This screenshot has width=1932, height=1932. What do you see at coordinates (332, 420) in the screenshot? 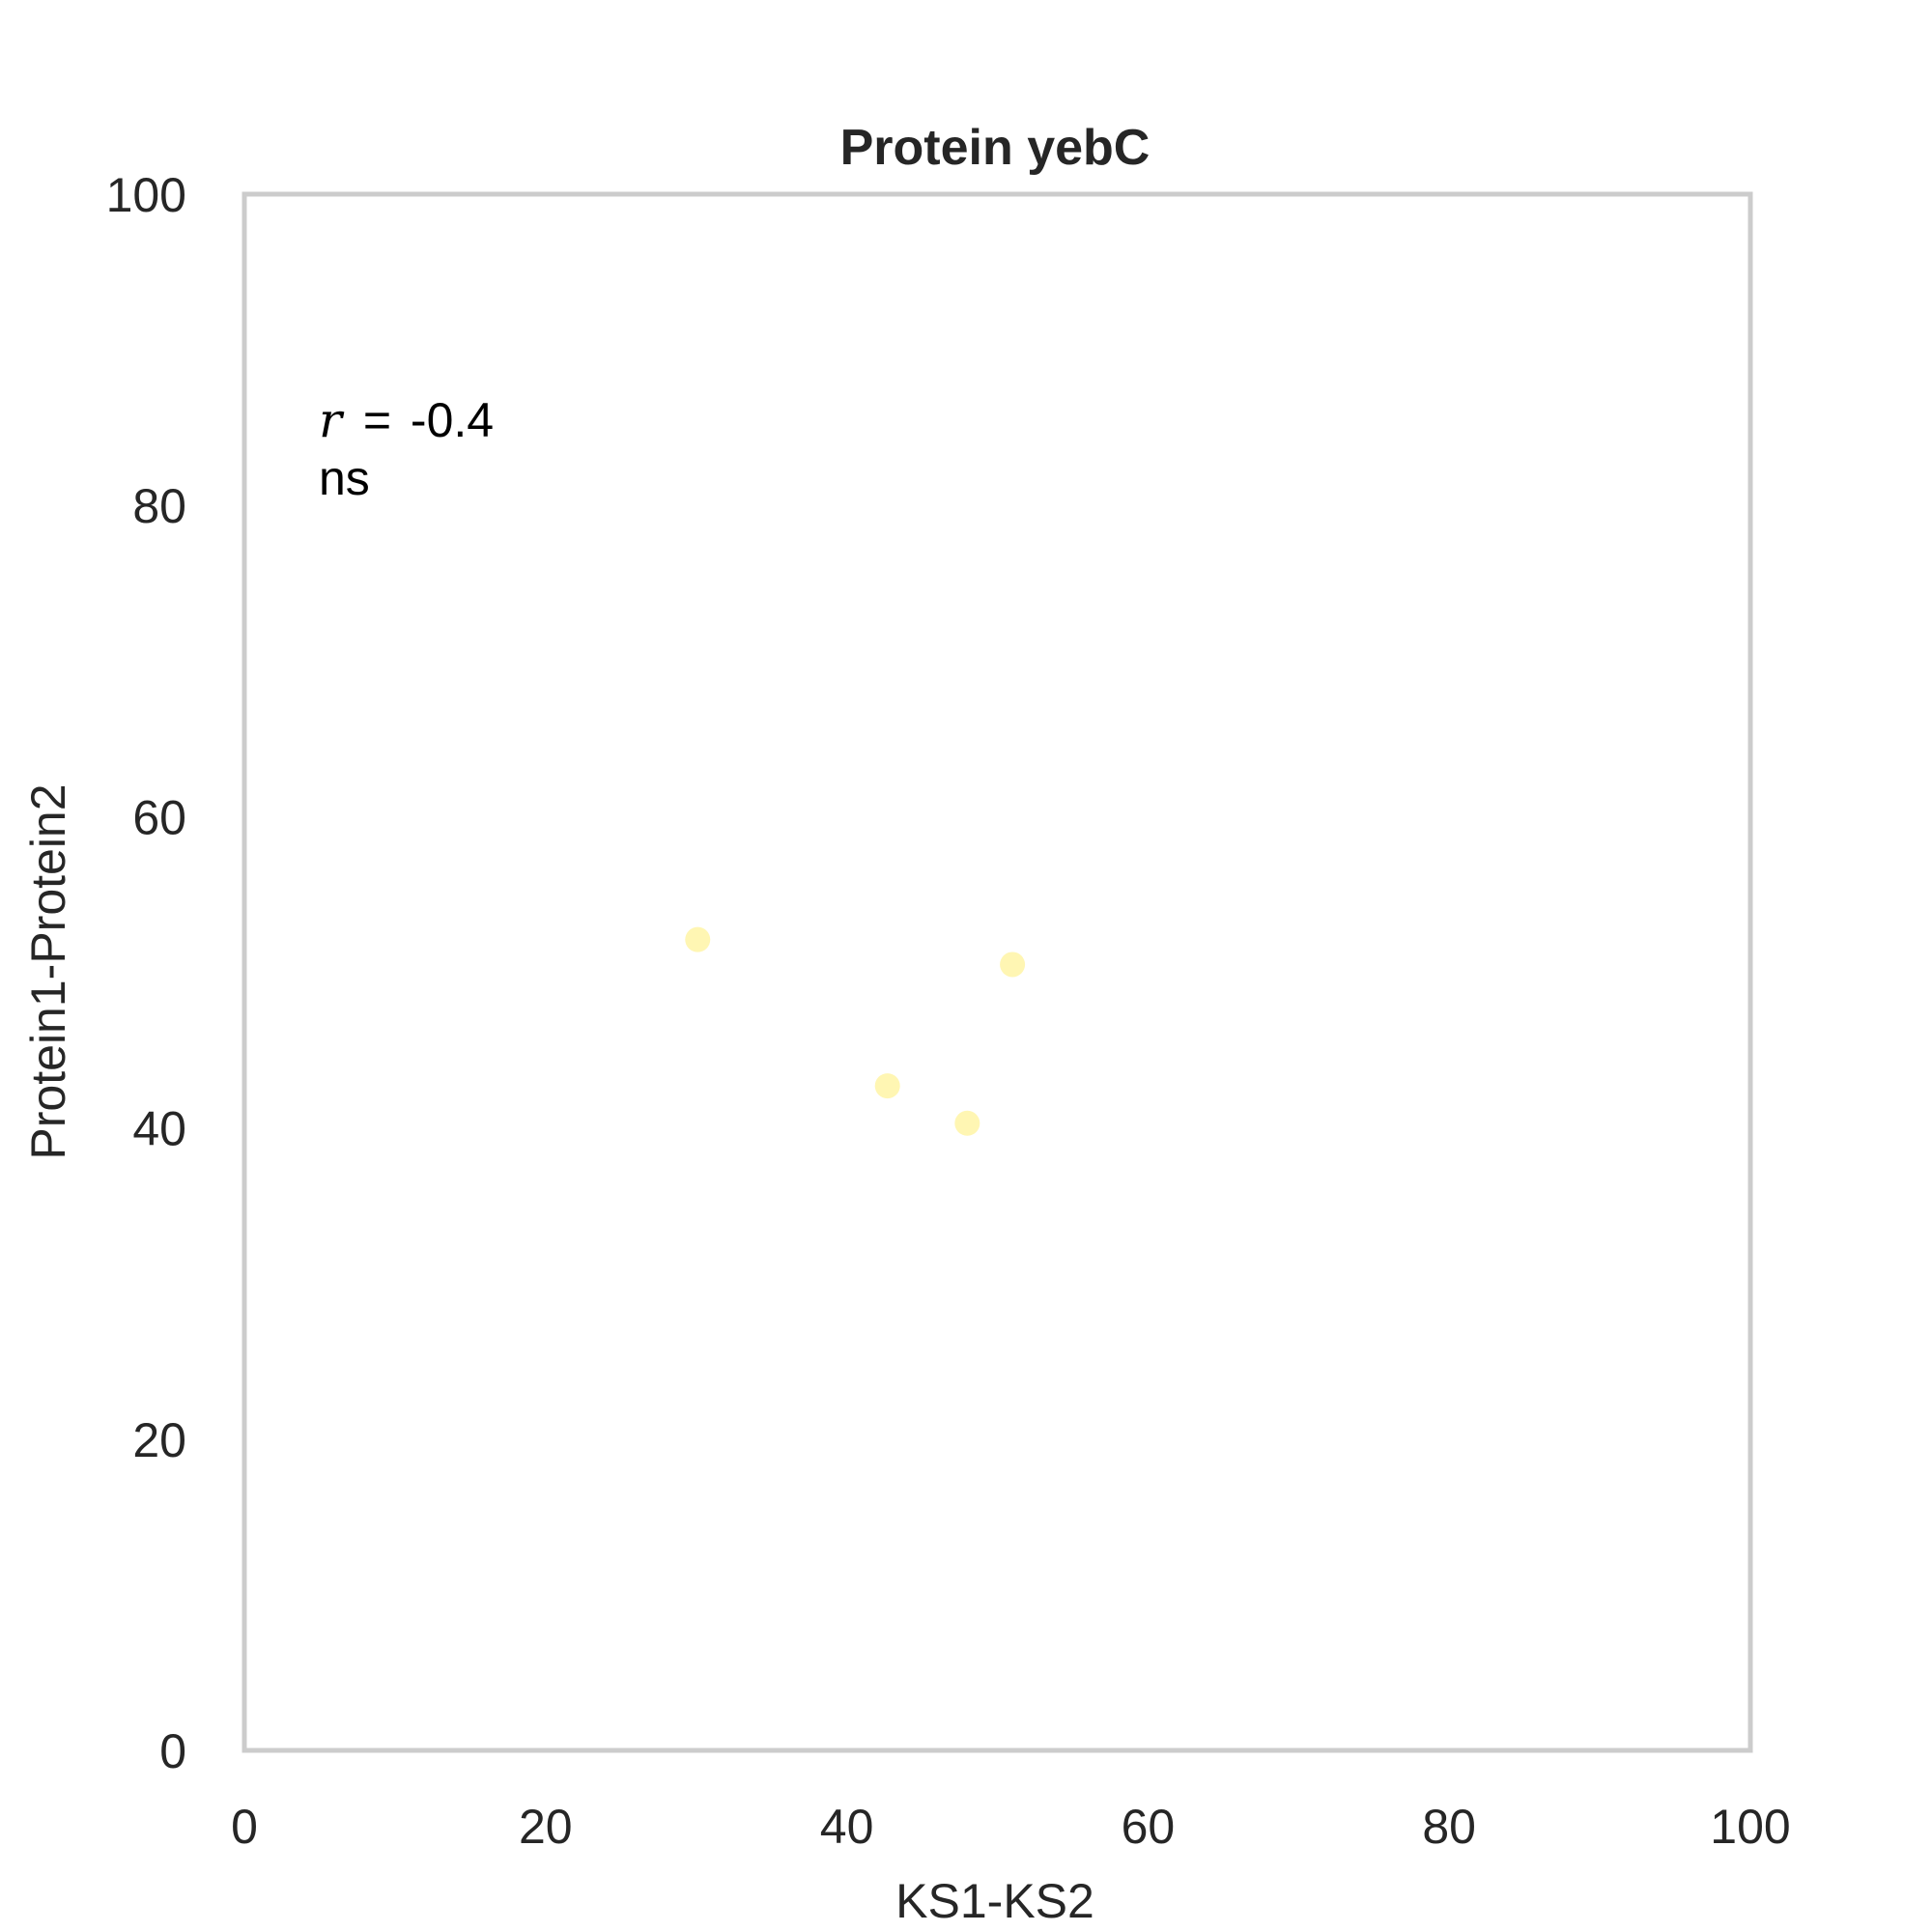
I see `r-symbol: r` at bounding box center [332, 420].